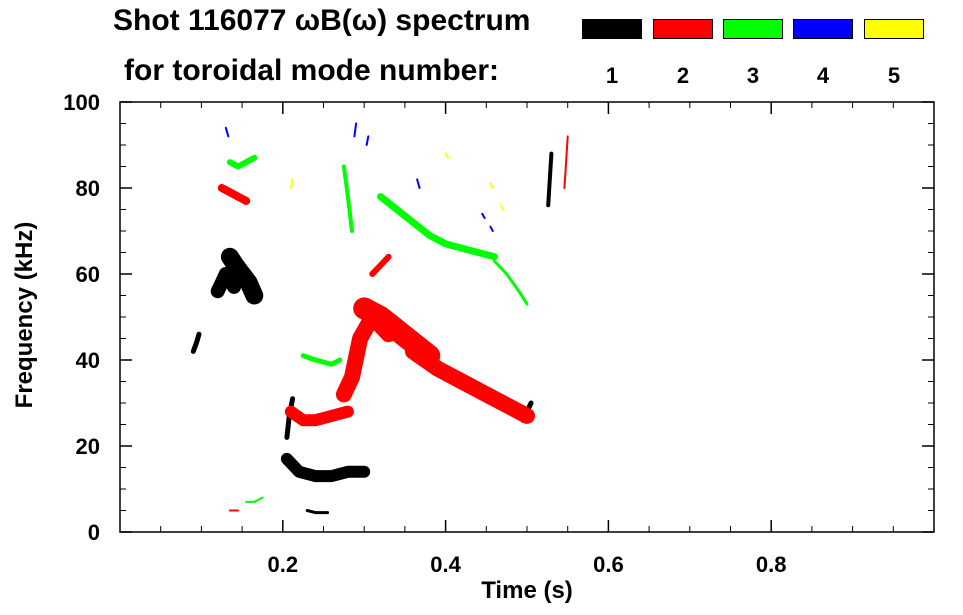  What do you see at coordinates (894, 75) in the screenshot?
I see `legend-label-5: 5` at bounding box center [894, 75].